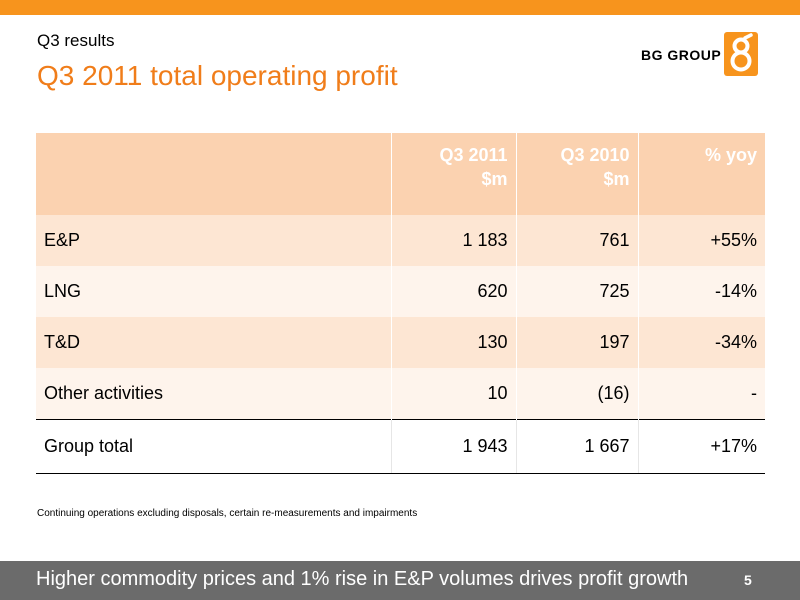 The height and width of the screenshot is (600, 800). Describe the element at coordinates (213, 446) in the screenshot. I see `row-label: Group total` at that location.